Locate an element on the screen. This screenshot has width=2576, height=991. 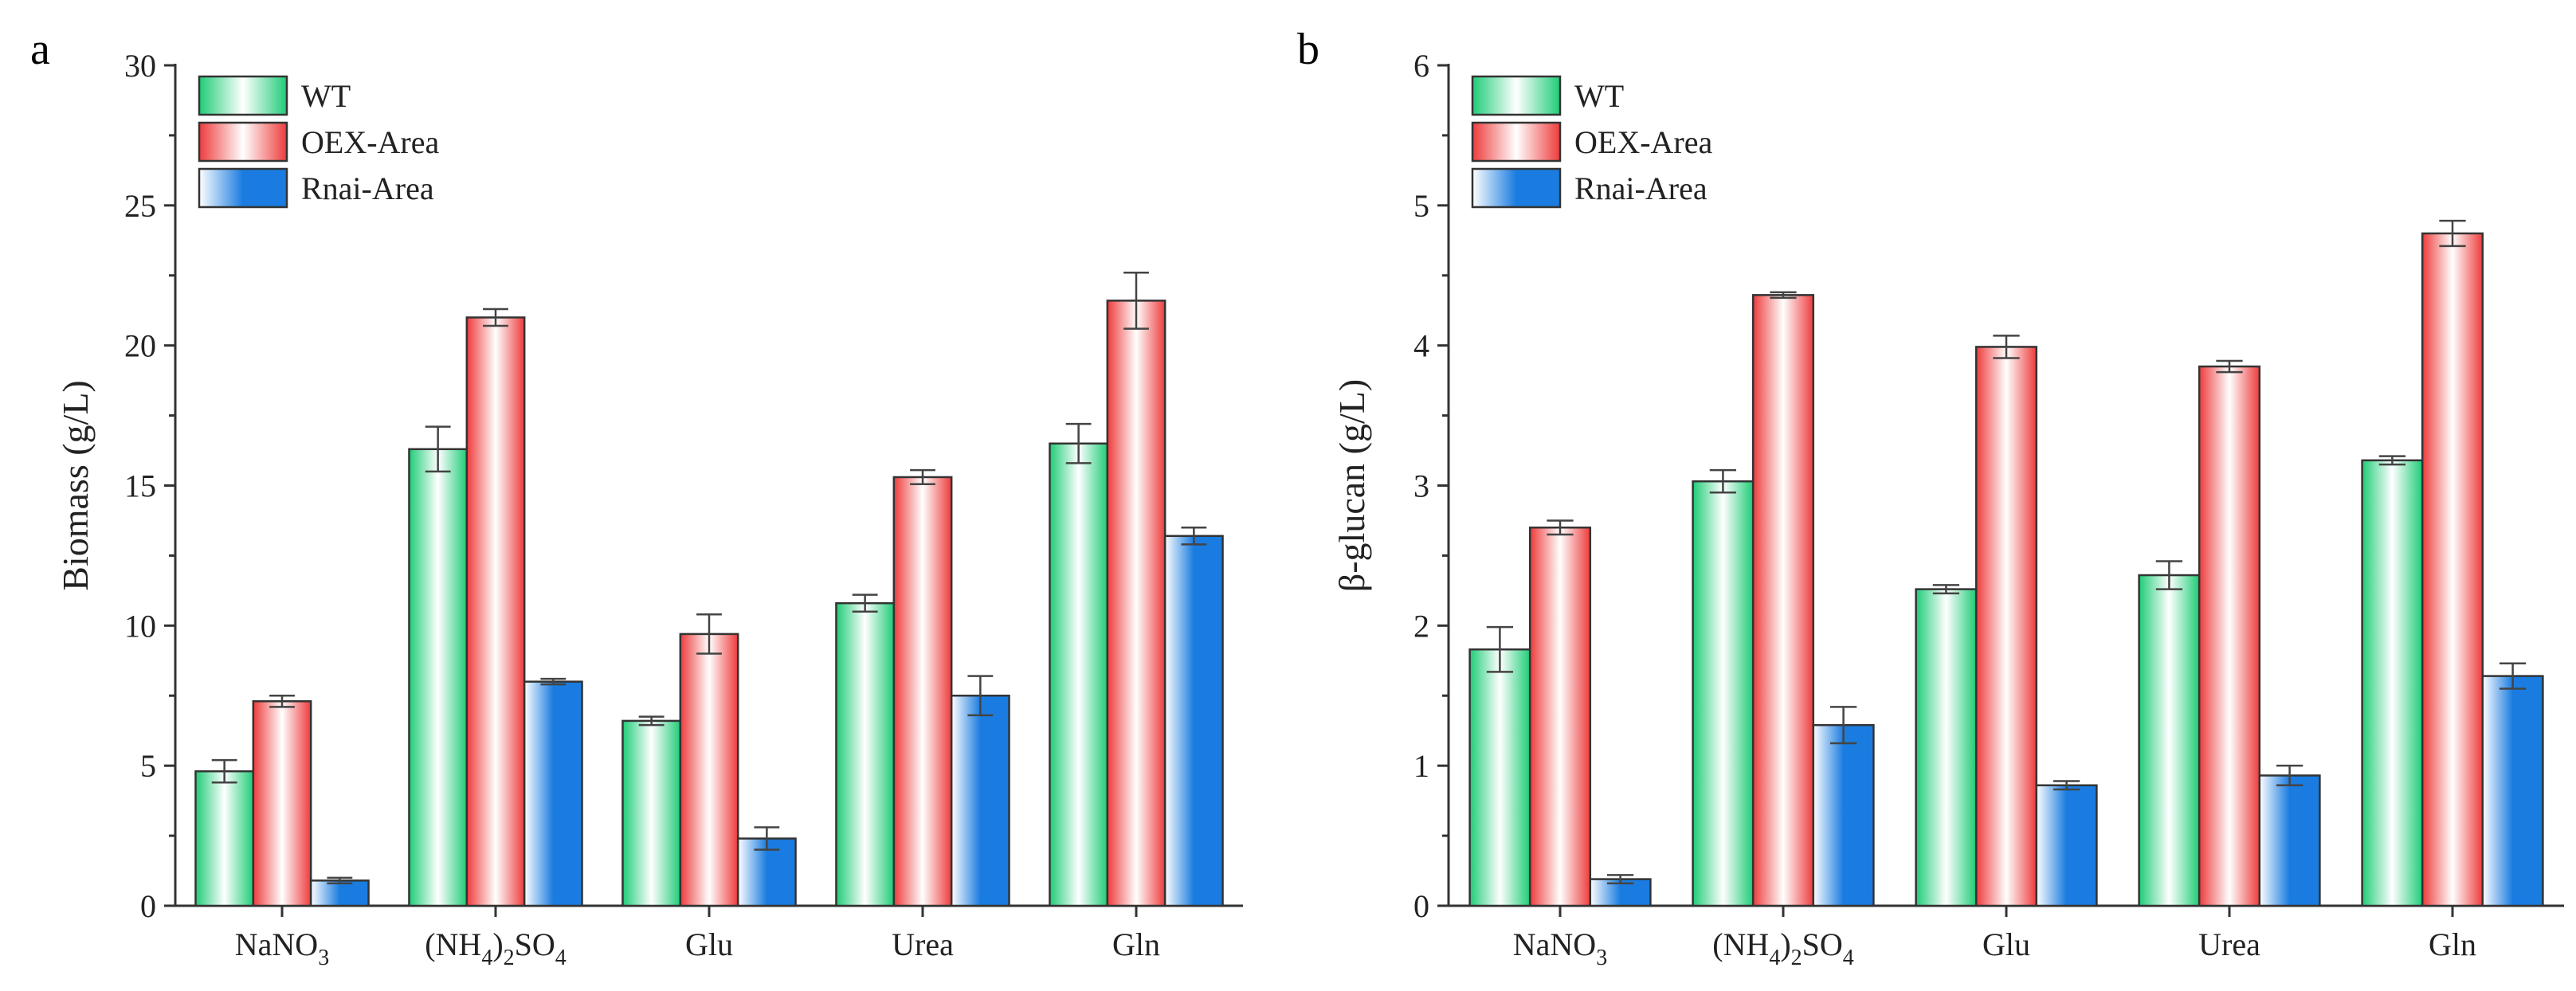
y-tick-label: 30 is located at coordinates (140, 66).